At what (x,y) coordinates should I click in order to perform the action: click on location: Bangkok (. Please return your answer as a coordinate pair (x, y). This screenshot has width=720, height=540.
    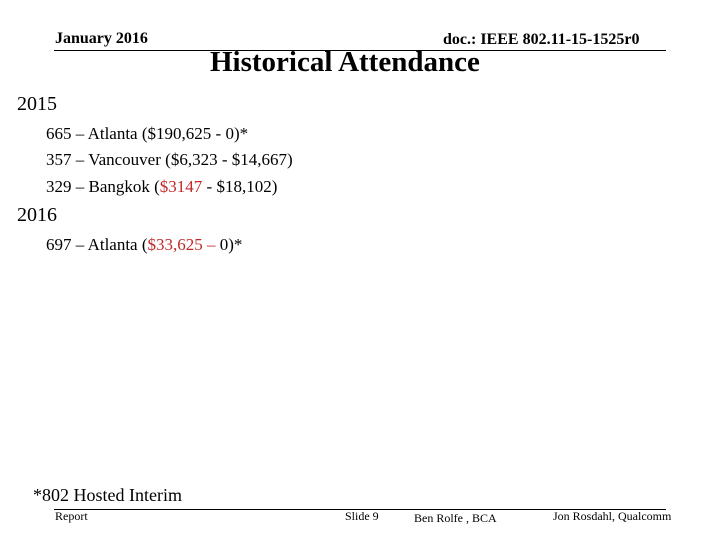
    Looking at the image, I should click on (124, 186).